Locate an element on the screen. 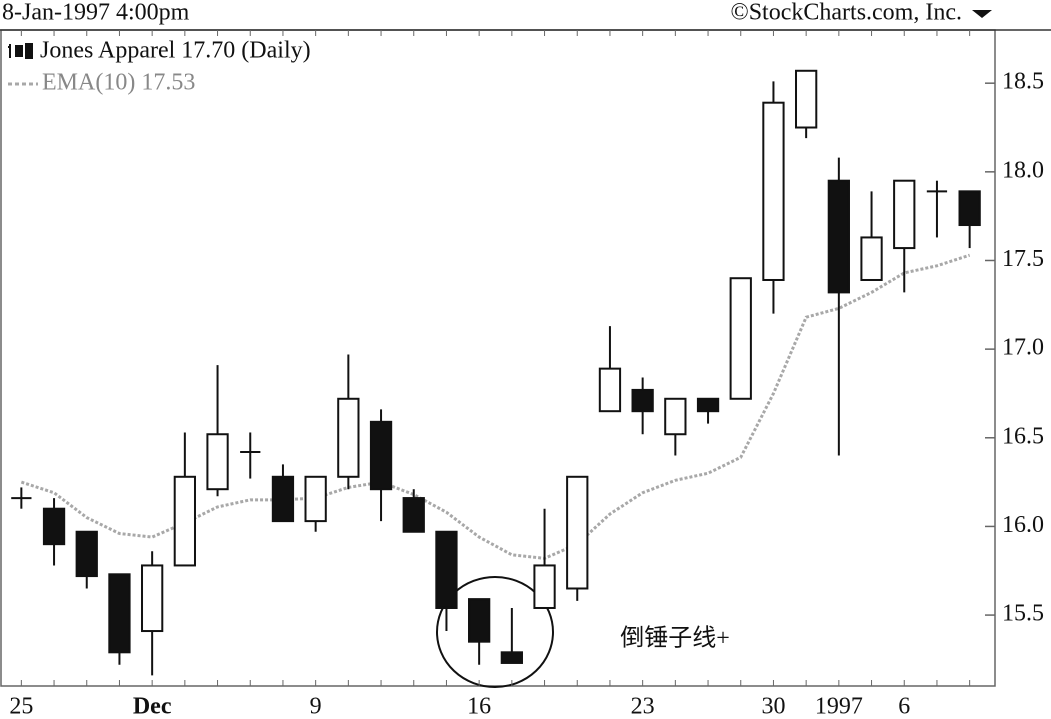 This screenshot has height=719, width=1051. highlight-circle is located at coordinates (495, 632).